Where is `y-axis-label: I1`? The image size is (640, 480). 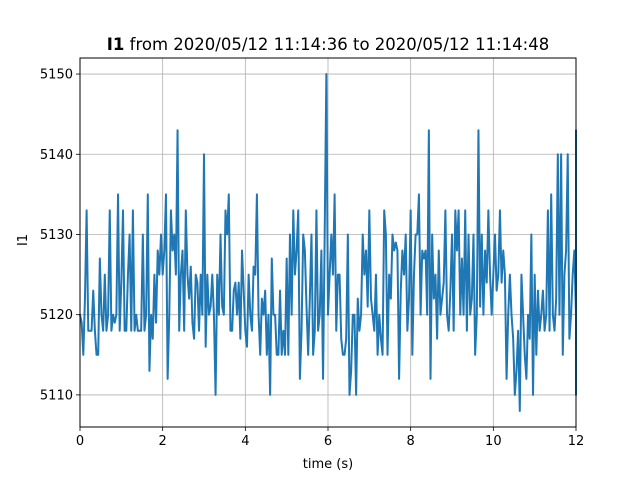 y-axis-label: I1 is located at coordinates (23, 240).